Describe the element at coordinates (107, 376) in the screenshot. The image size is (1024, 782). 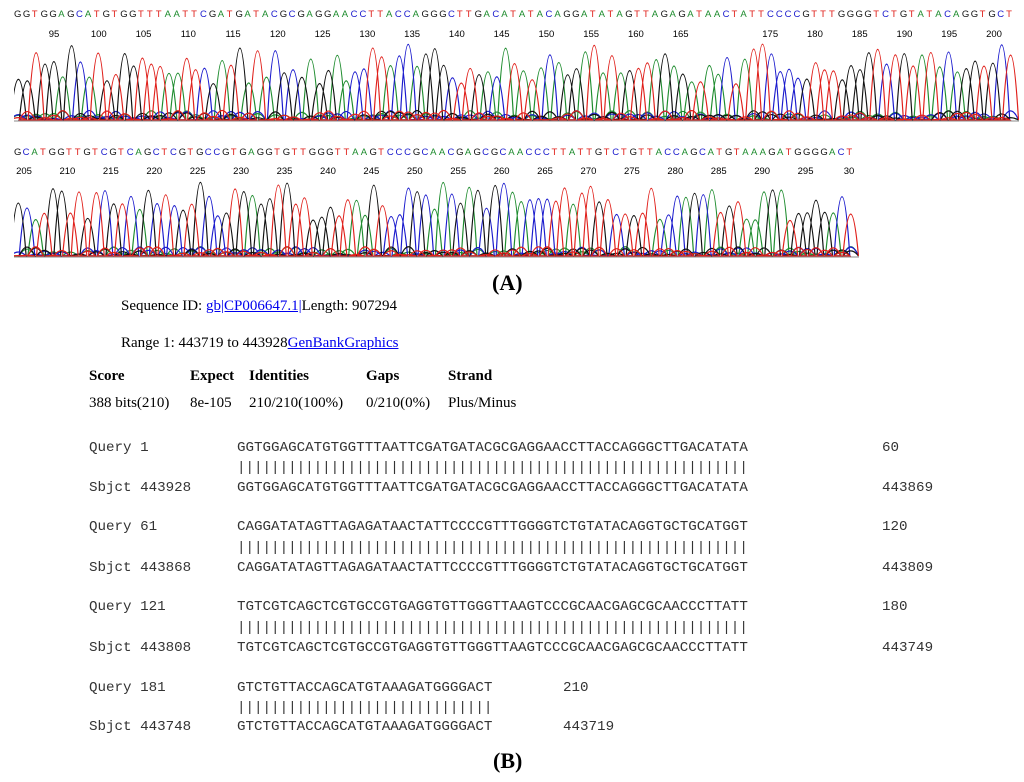
I see `score-header: Score` at that location.